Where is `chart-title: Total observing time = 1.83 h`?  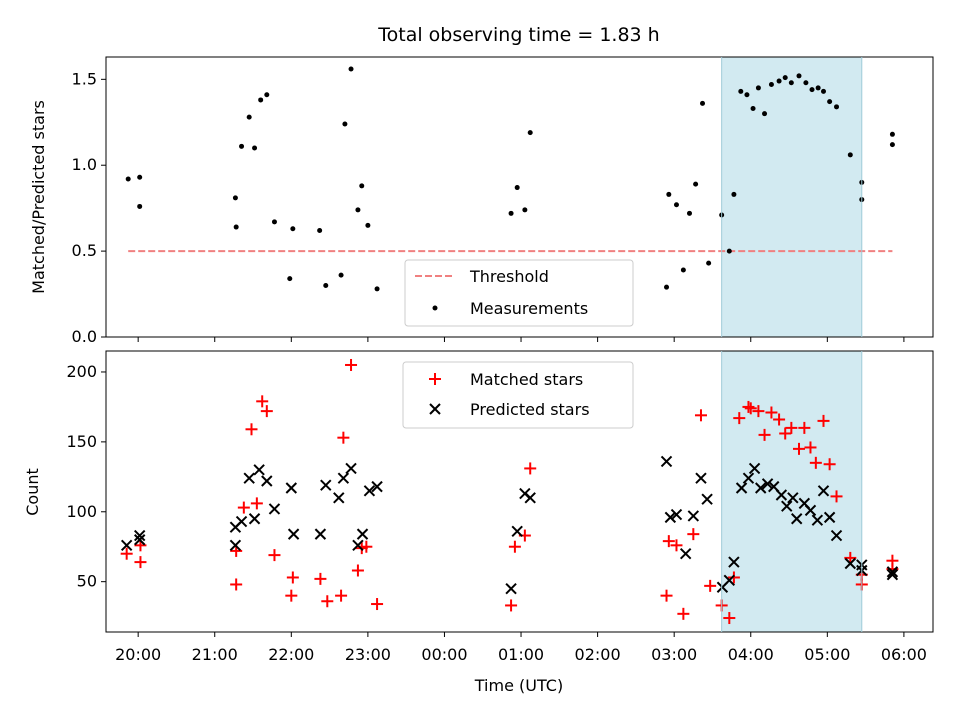
chart-title: Total observing time = 1.83 h is located at coordinates (518, 35).